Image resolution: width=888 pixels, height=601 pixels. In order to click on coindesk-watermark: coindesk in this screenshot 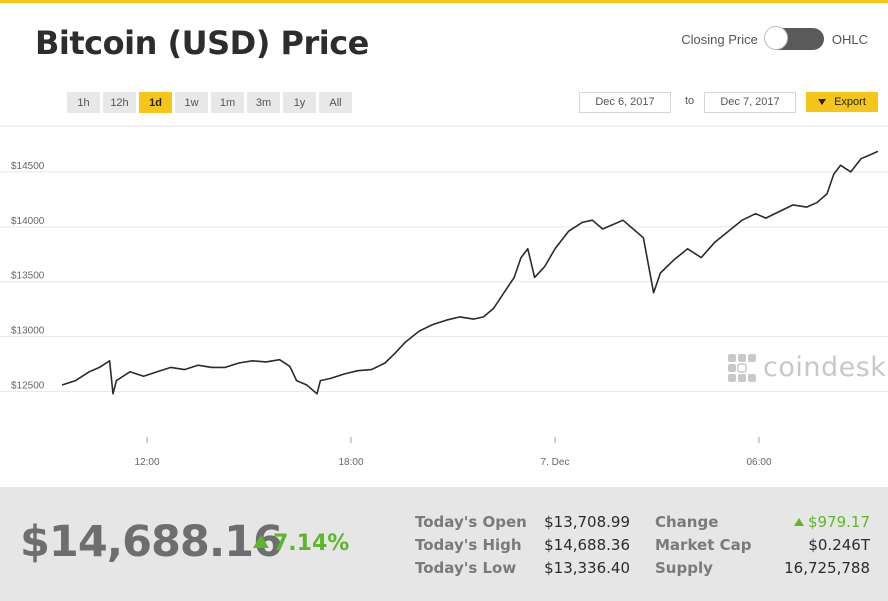, I will do `click(806, 367)`.